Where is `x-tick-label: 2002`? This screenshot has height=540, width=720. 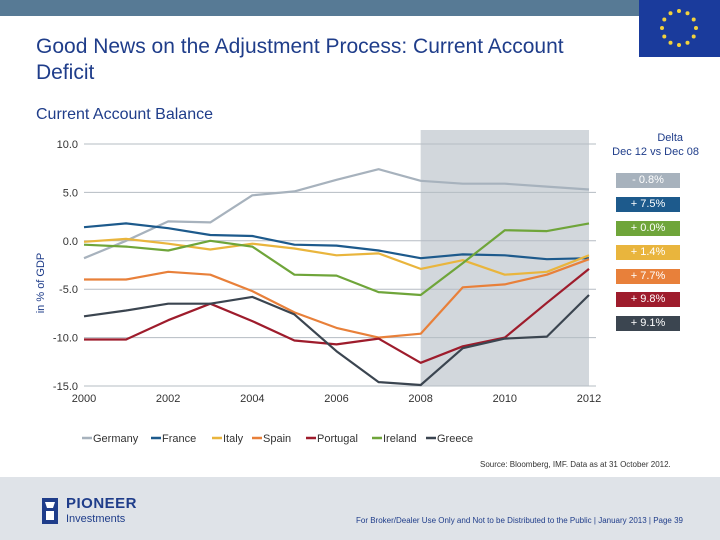
x-tick-label: 2002 is located at coordinates (168, 399).